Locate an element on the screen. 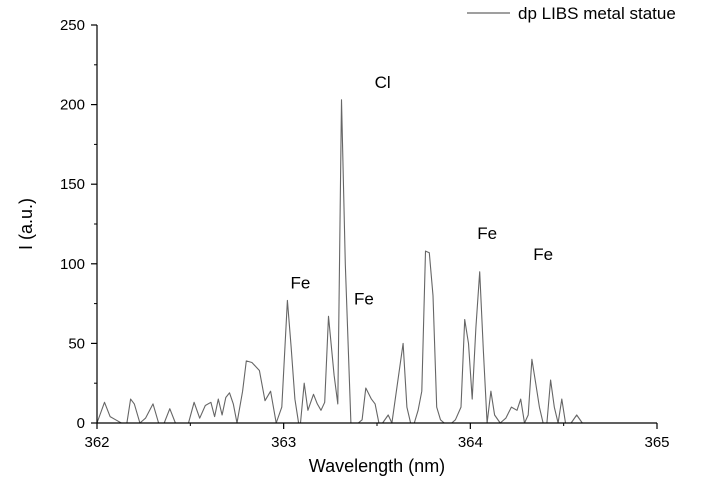  y-tick-label: 150 is located at coordinates (72, 184).